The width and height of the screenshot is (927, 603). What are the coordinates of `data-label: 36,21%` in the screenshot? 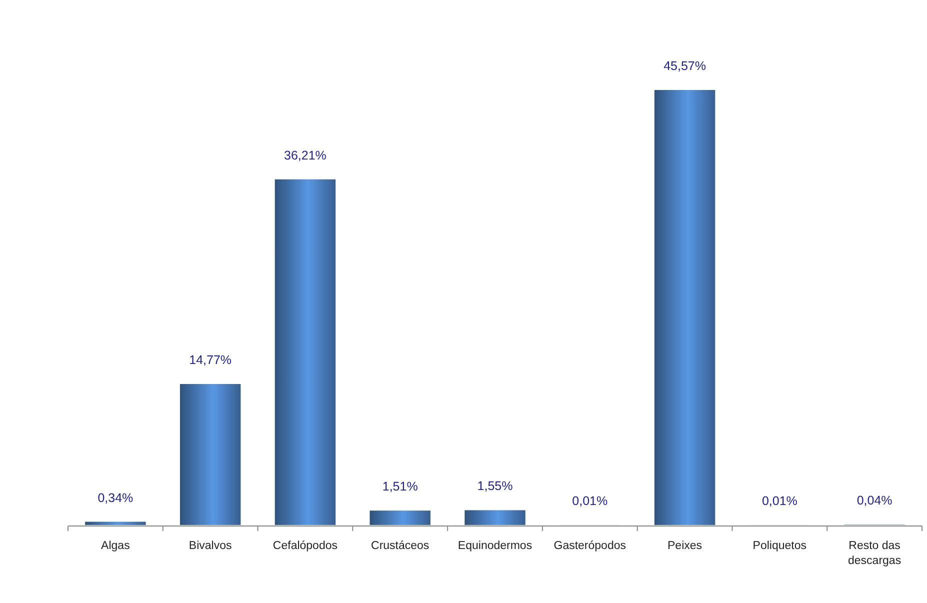 It's located at (305, 155).